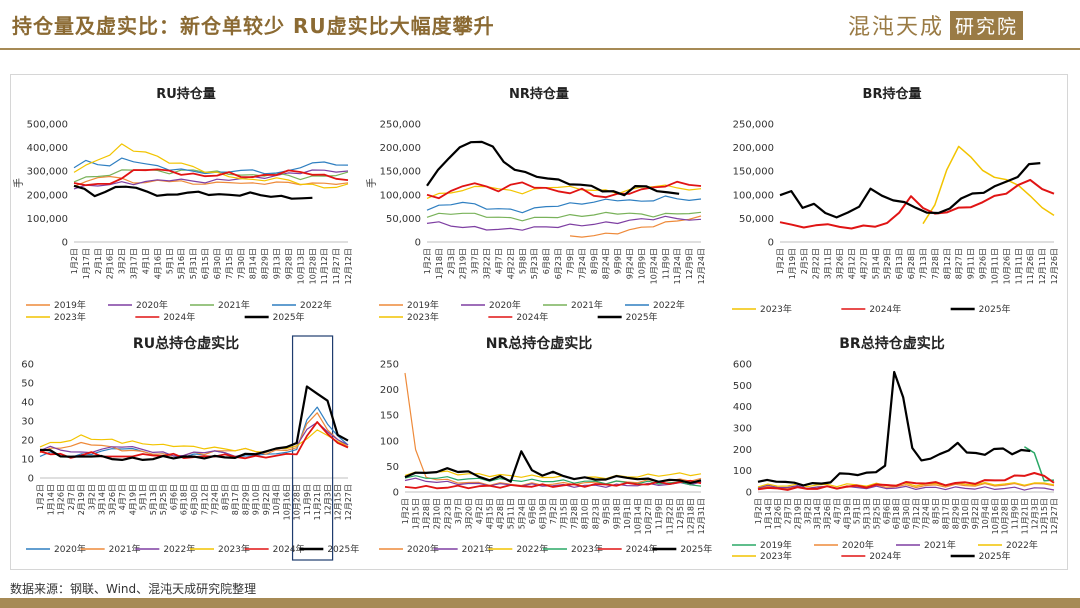 This screenshot has height=608, width=1080. I want to click on x-tick-label: 8月12日, so click(947, 263).